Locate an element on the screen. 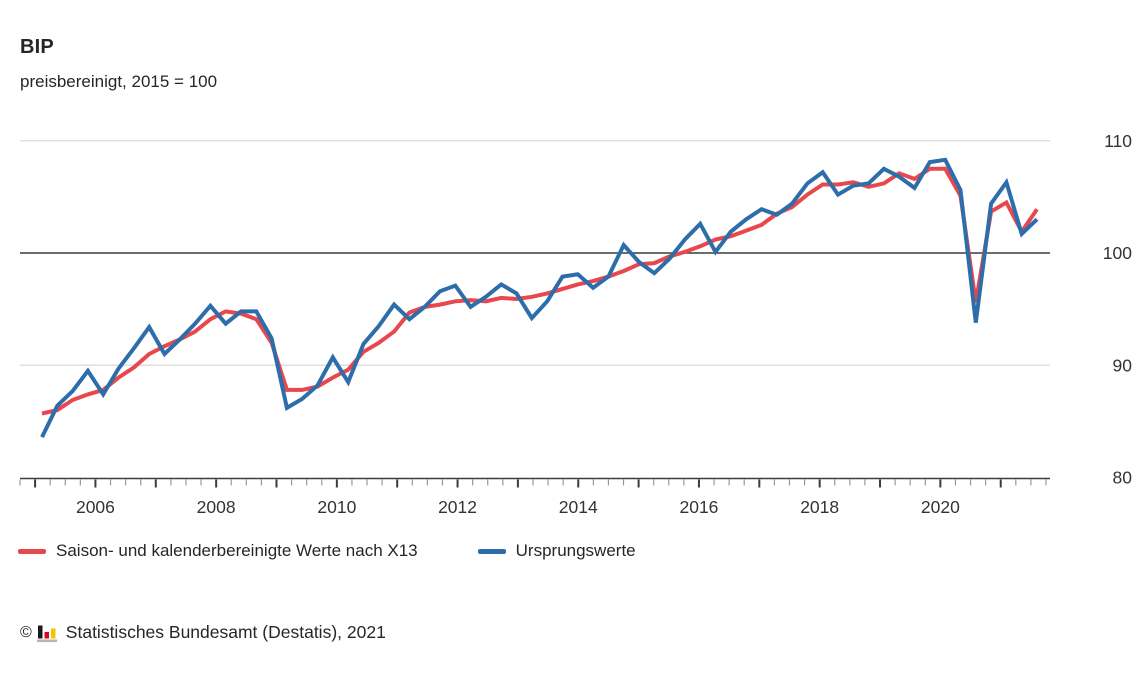 The width and height of the screenshot is (1142, 673). y-axis-label-100: 100 is located at coordinates (1117, 253).